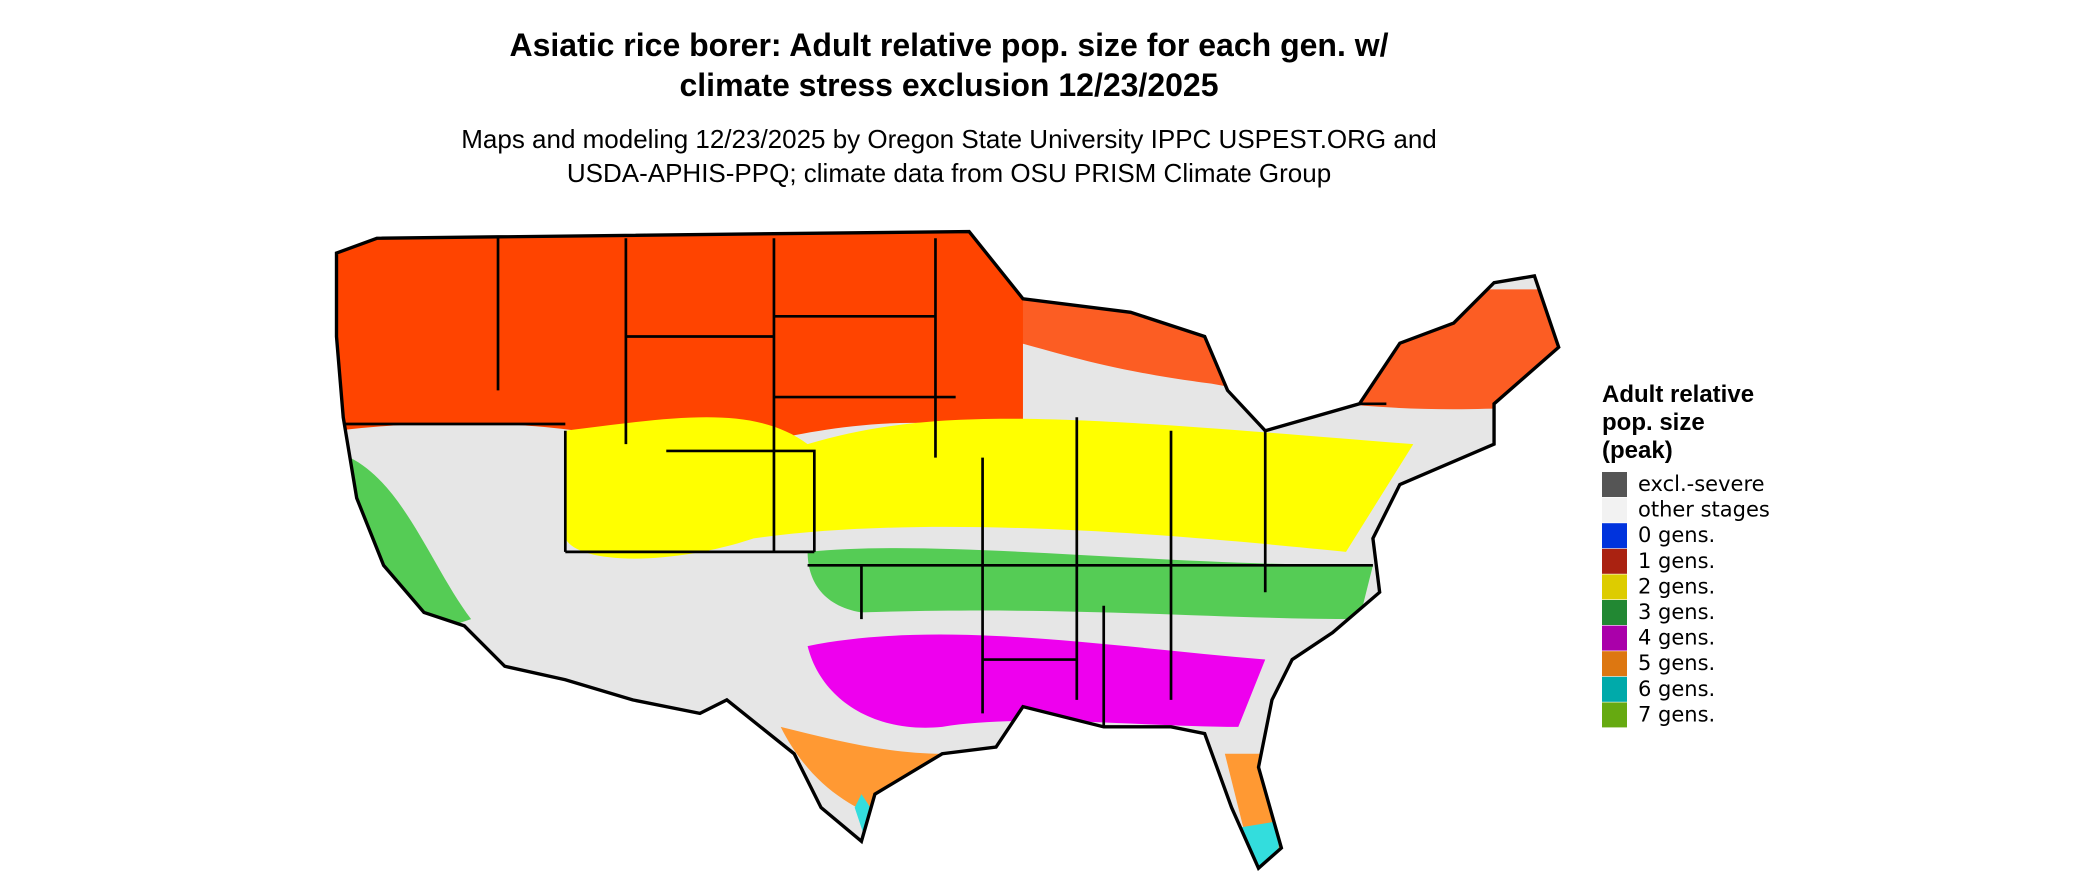  I want to click on legend-label: excl.-severe, so click(1701, 484).